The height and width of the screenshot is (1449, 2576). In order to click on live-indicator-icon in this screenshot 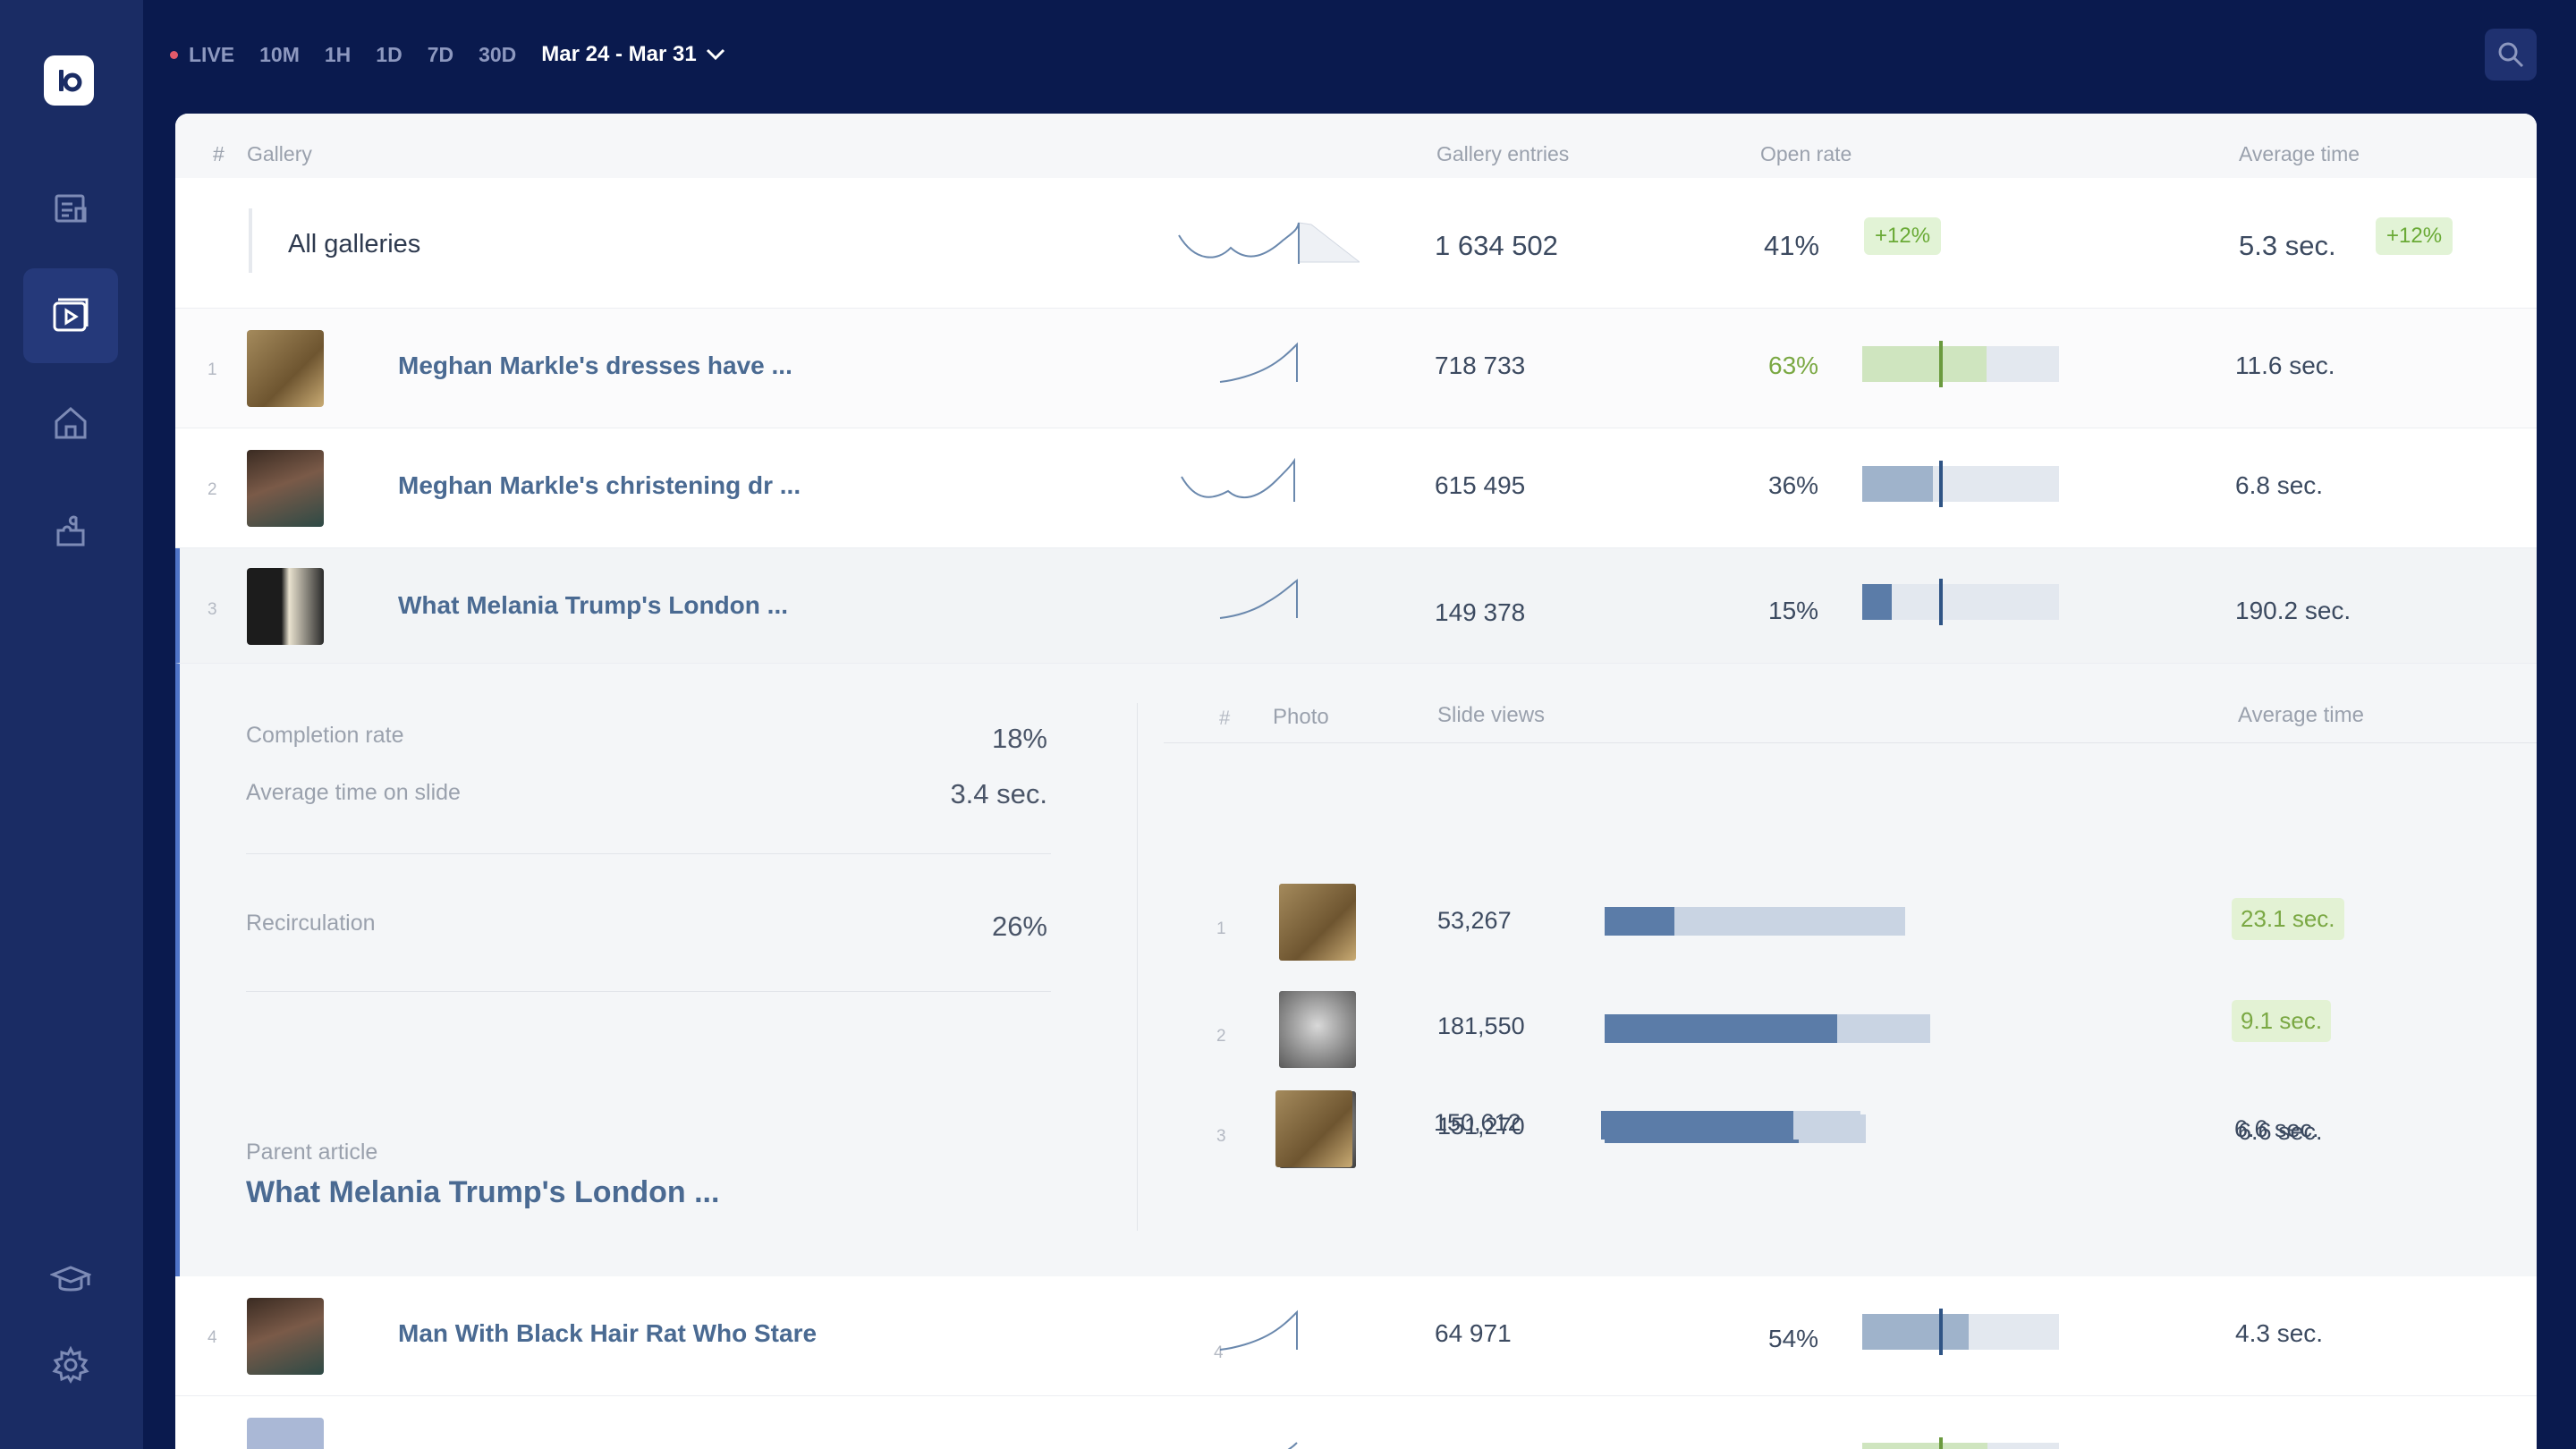, I will do `click(174, 54)`.